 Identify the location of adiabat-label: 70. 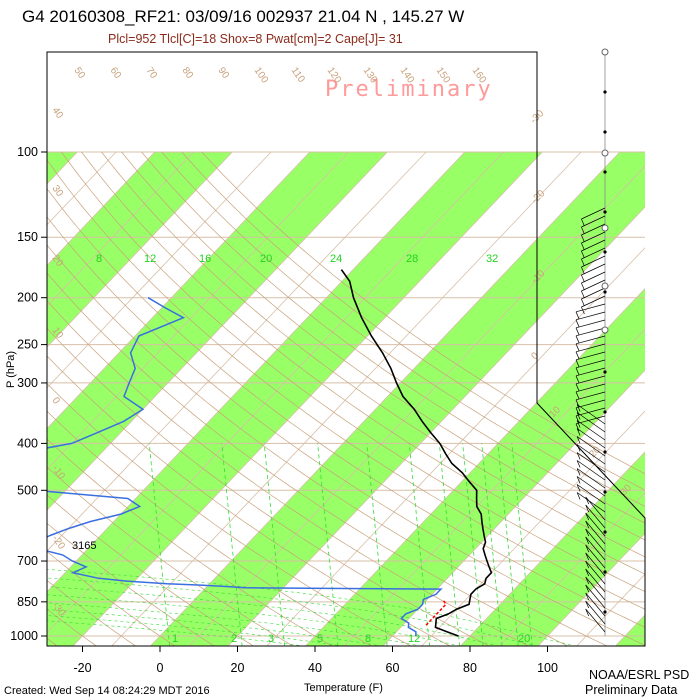
(152, 73).